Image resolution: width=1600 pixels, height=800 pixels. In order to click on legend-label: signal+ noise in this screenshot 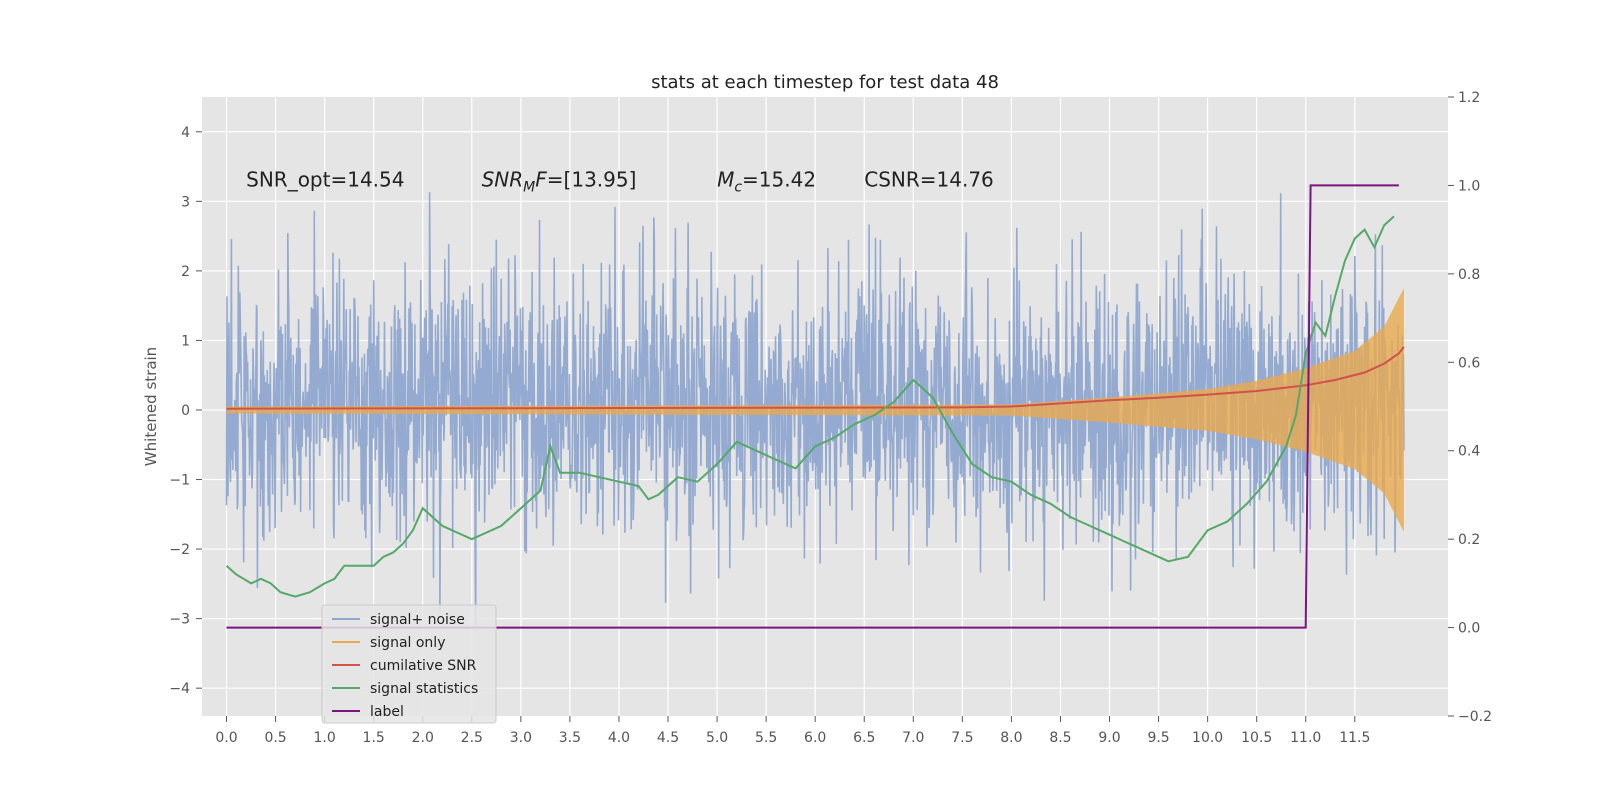, I will do `click(417, 620)`.